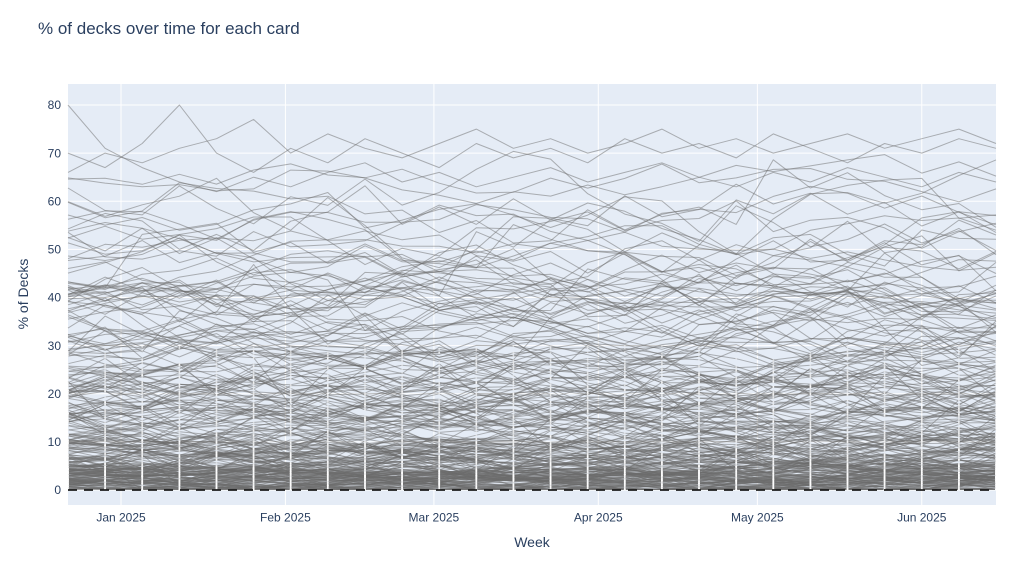  Describe the element at coordinates (922, 518) in the screenshot. I see `x-tick-label: Jun 2025` at that location.